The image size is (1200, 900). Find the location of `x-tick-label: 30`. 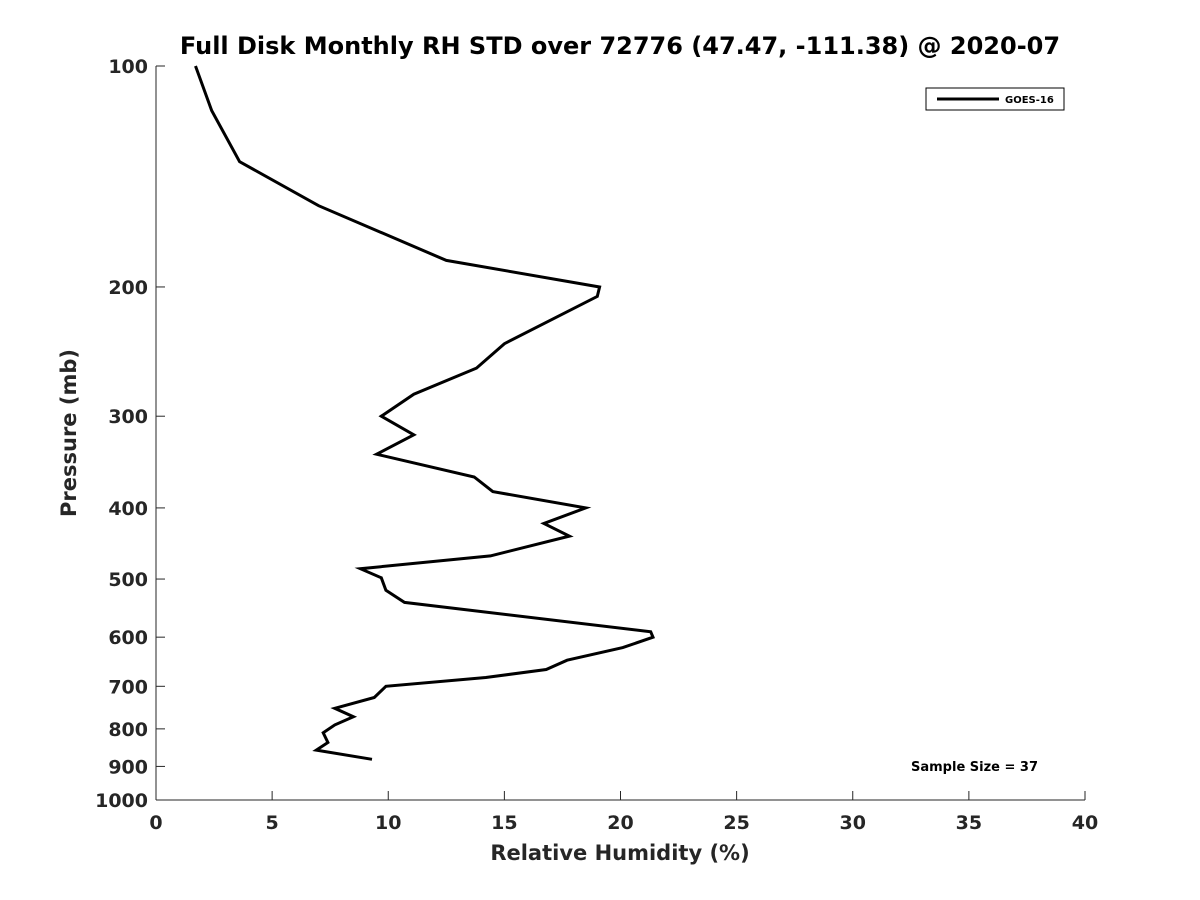

x-tick-label: 30 is located at coordinates (853, 823).